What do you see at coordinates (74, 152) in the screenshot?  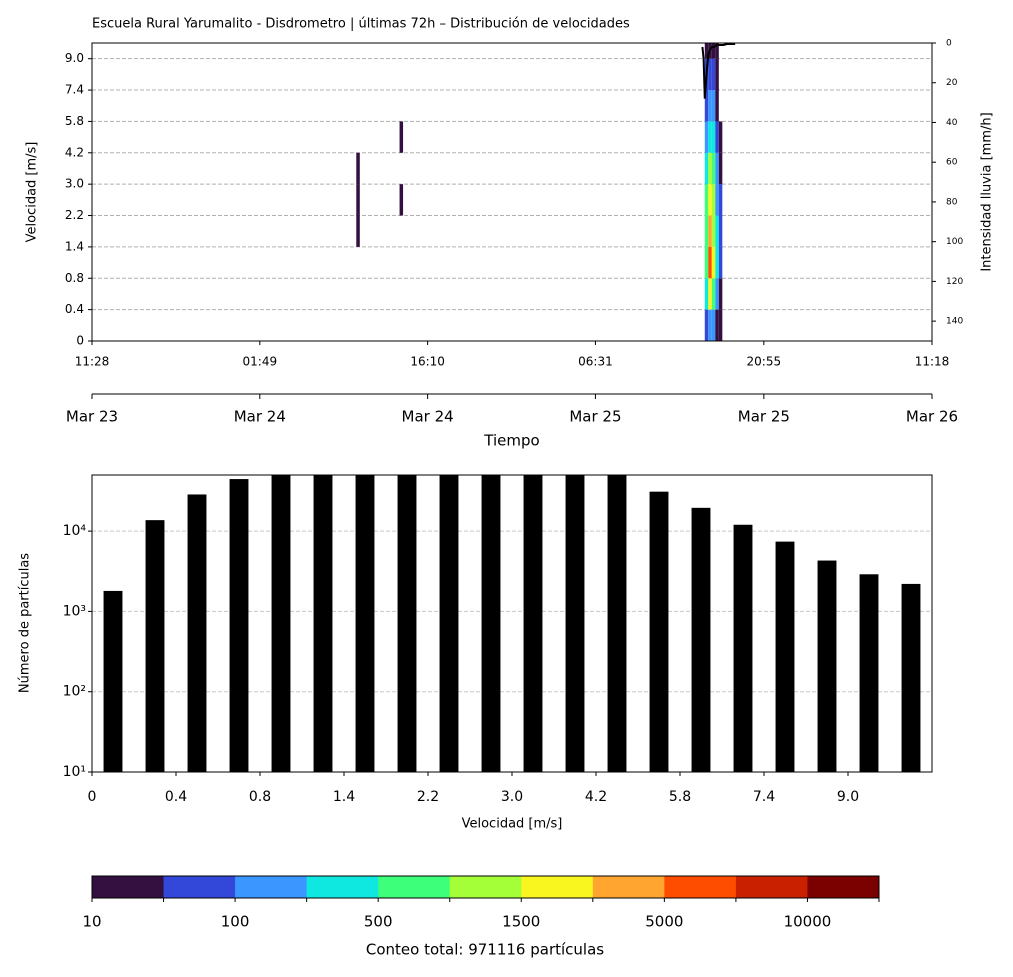 I see `y-tick-label: 4.2` at bounding box center [74, 152].